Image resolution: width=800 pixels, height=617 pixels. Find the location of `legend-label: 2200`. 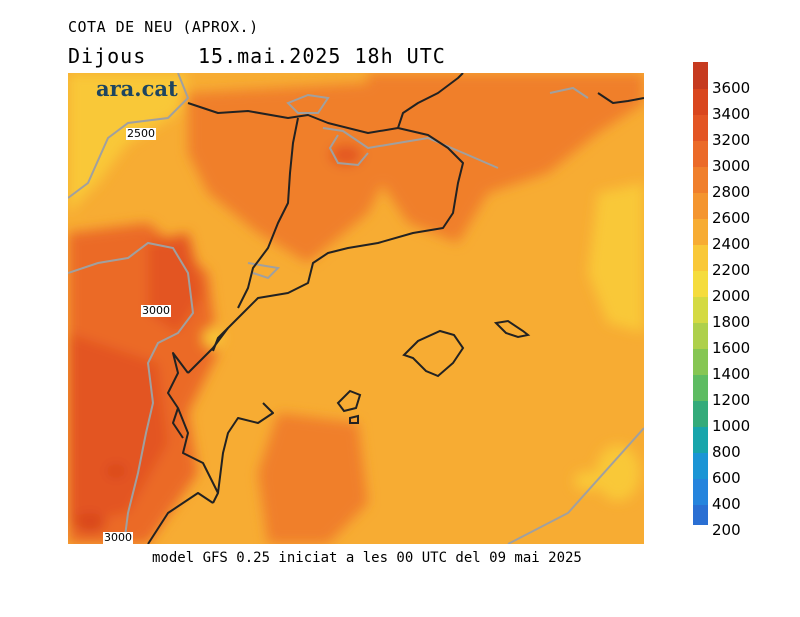

legend-label: 2200 is located at coordinates (731, 270).